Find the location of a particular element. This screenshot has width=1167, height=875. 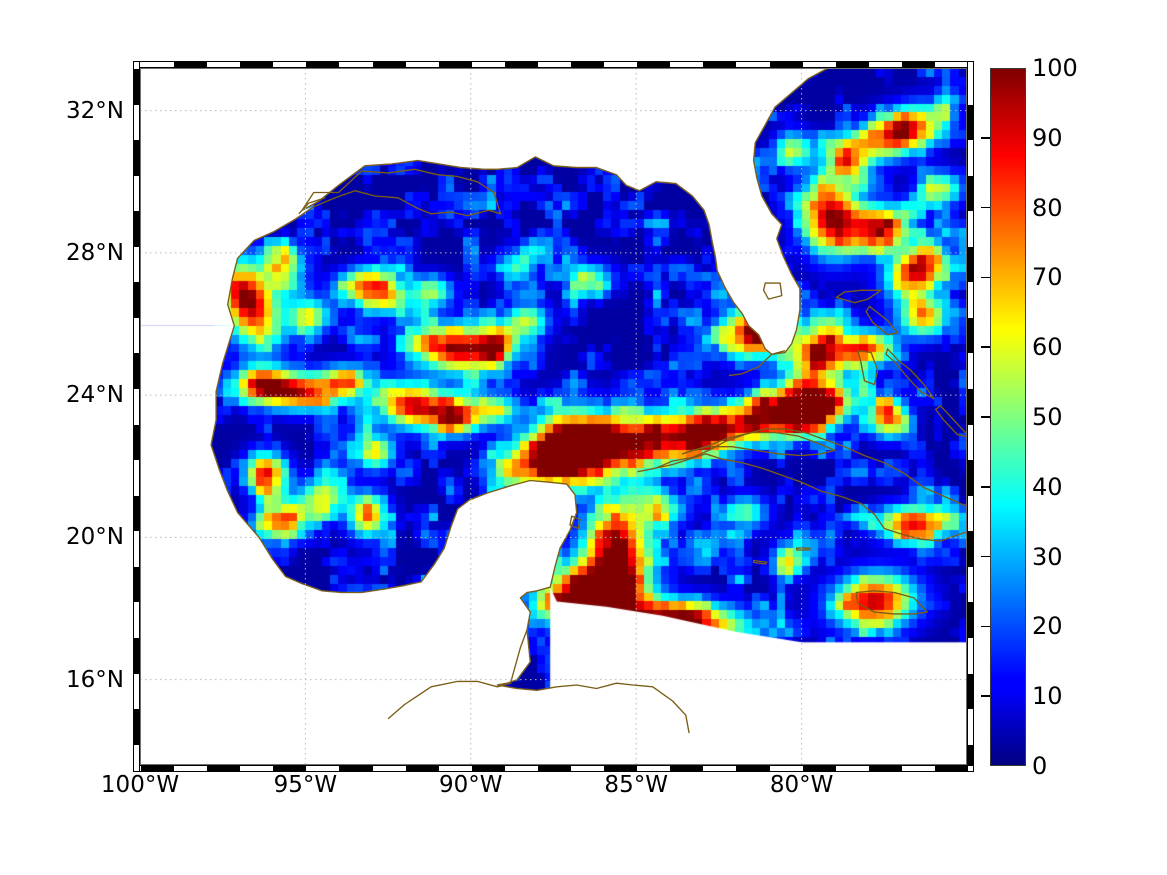

map-border-left is located at coordinates (136, 416).